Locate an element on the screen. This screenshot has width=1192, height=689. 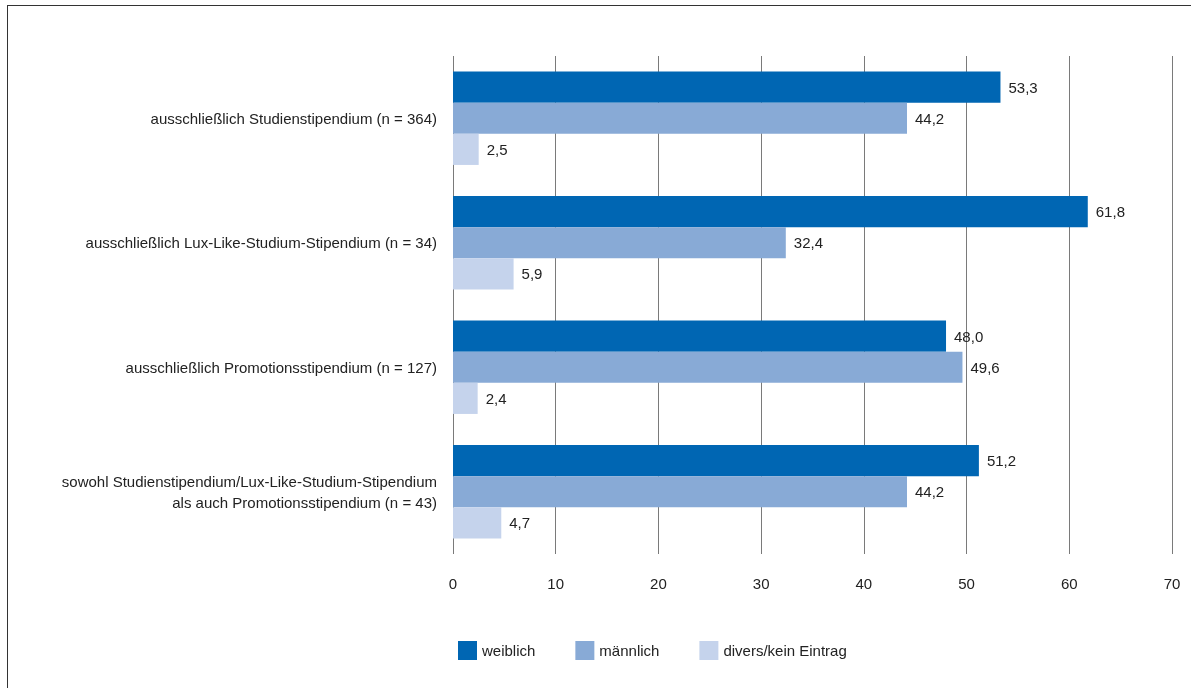
data-label: 32,4 is located at coordinates (808, 243).